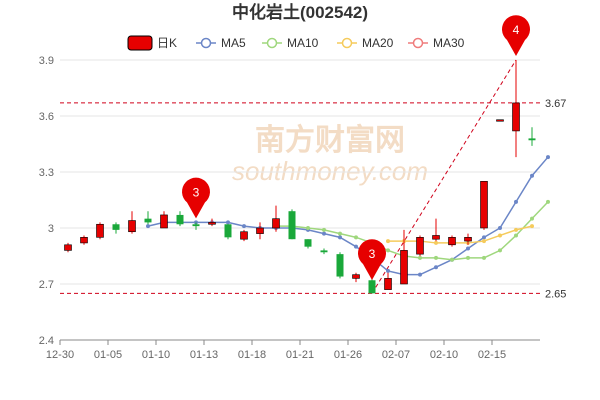  What do you see at coordinates (330, 171) in the screenshot?
I see `watermark-sub: southmoney.com` at bounding box center [330, 171].